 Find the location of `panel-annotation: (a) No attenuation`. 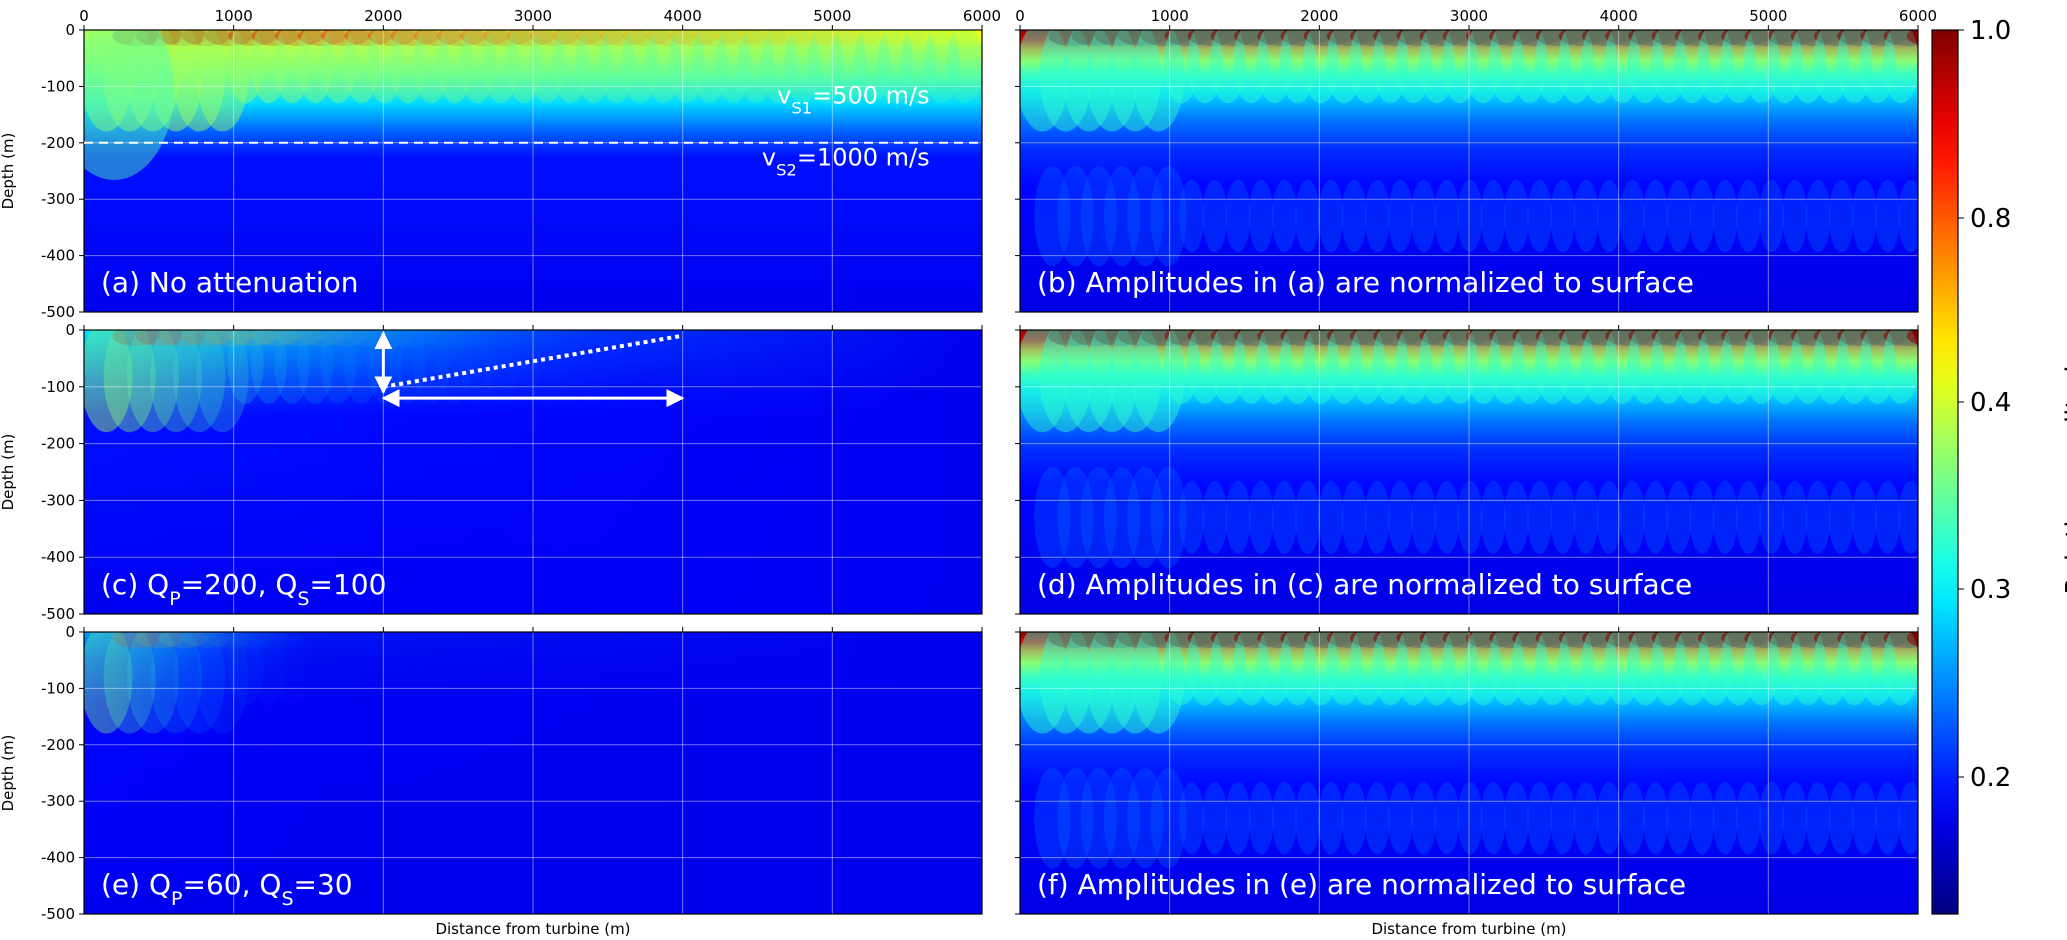

panel-annotation: (a) No attenuation is located at coordinates (230, 282).